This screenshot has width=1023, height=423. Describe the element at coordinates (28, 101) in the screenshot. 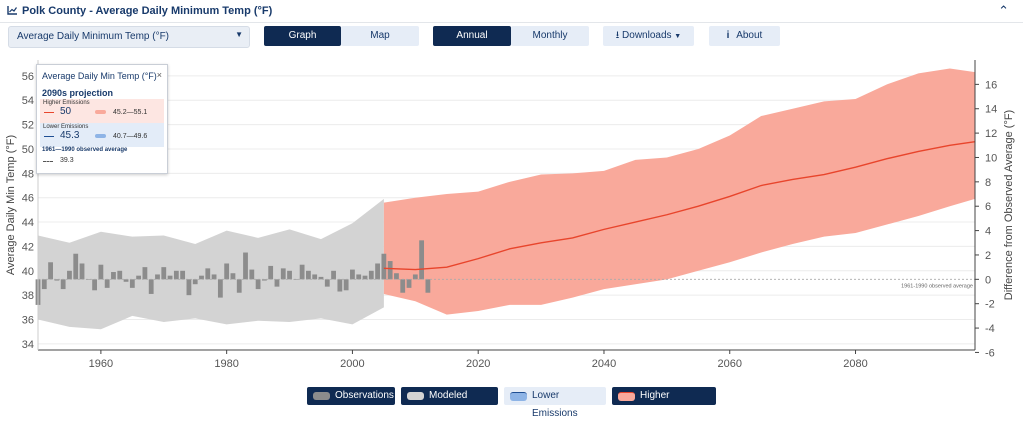

I see `y-tick-label: 54` at that location.